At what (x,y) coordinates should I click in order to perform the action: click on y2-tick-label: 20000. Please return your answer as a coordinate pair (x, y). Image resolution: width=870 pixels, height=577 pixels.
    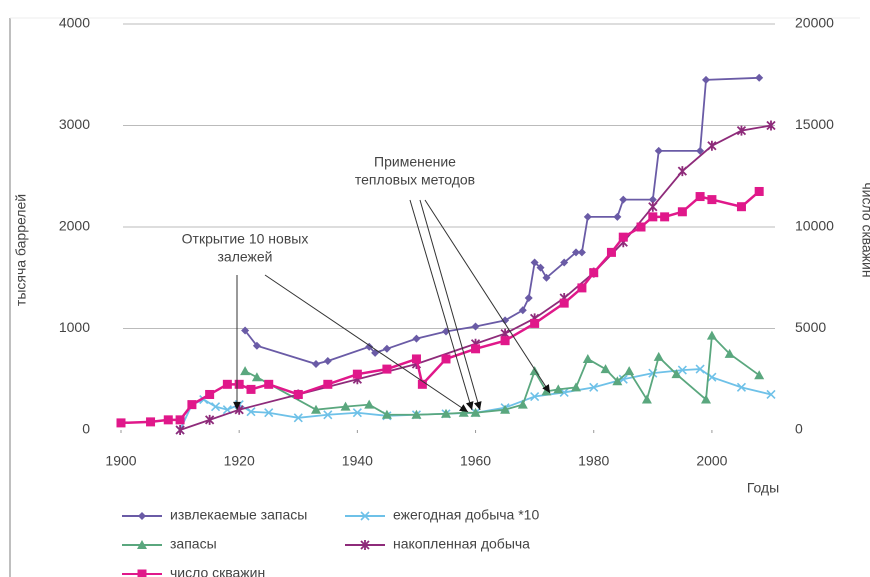
    Looking at the image, I should click on (814, 23).